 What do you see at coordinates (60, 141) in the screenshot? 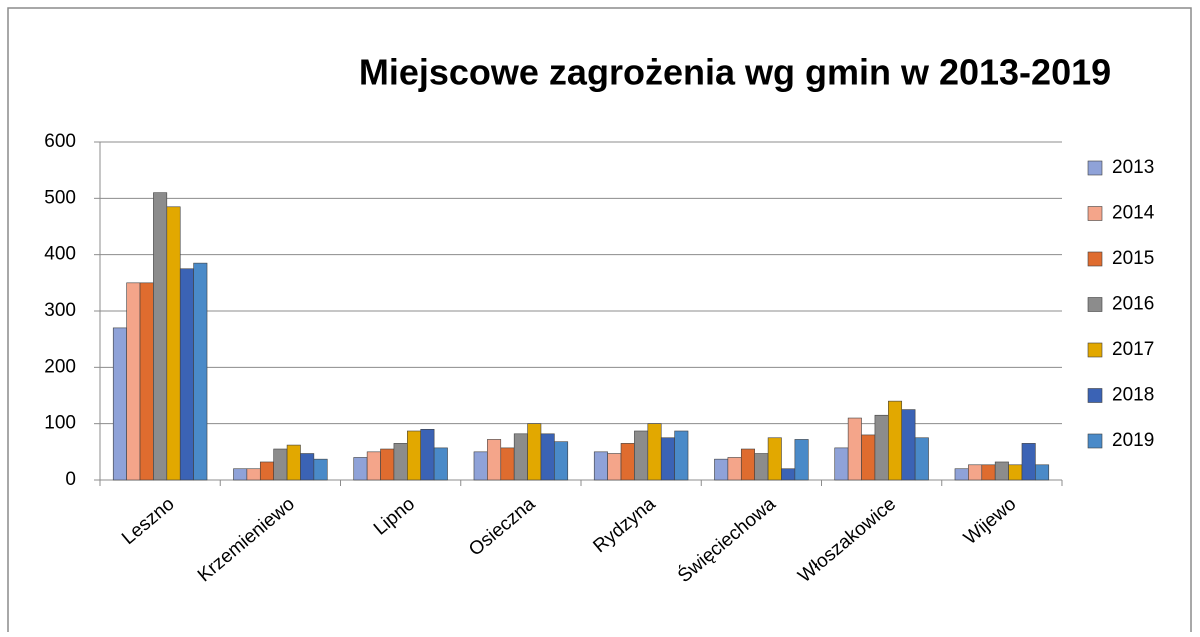
I see `y-tick-label: 600` at bounding box center [60, 141].